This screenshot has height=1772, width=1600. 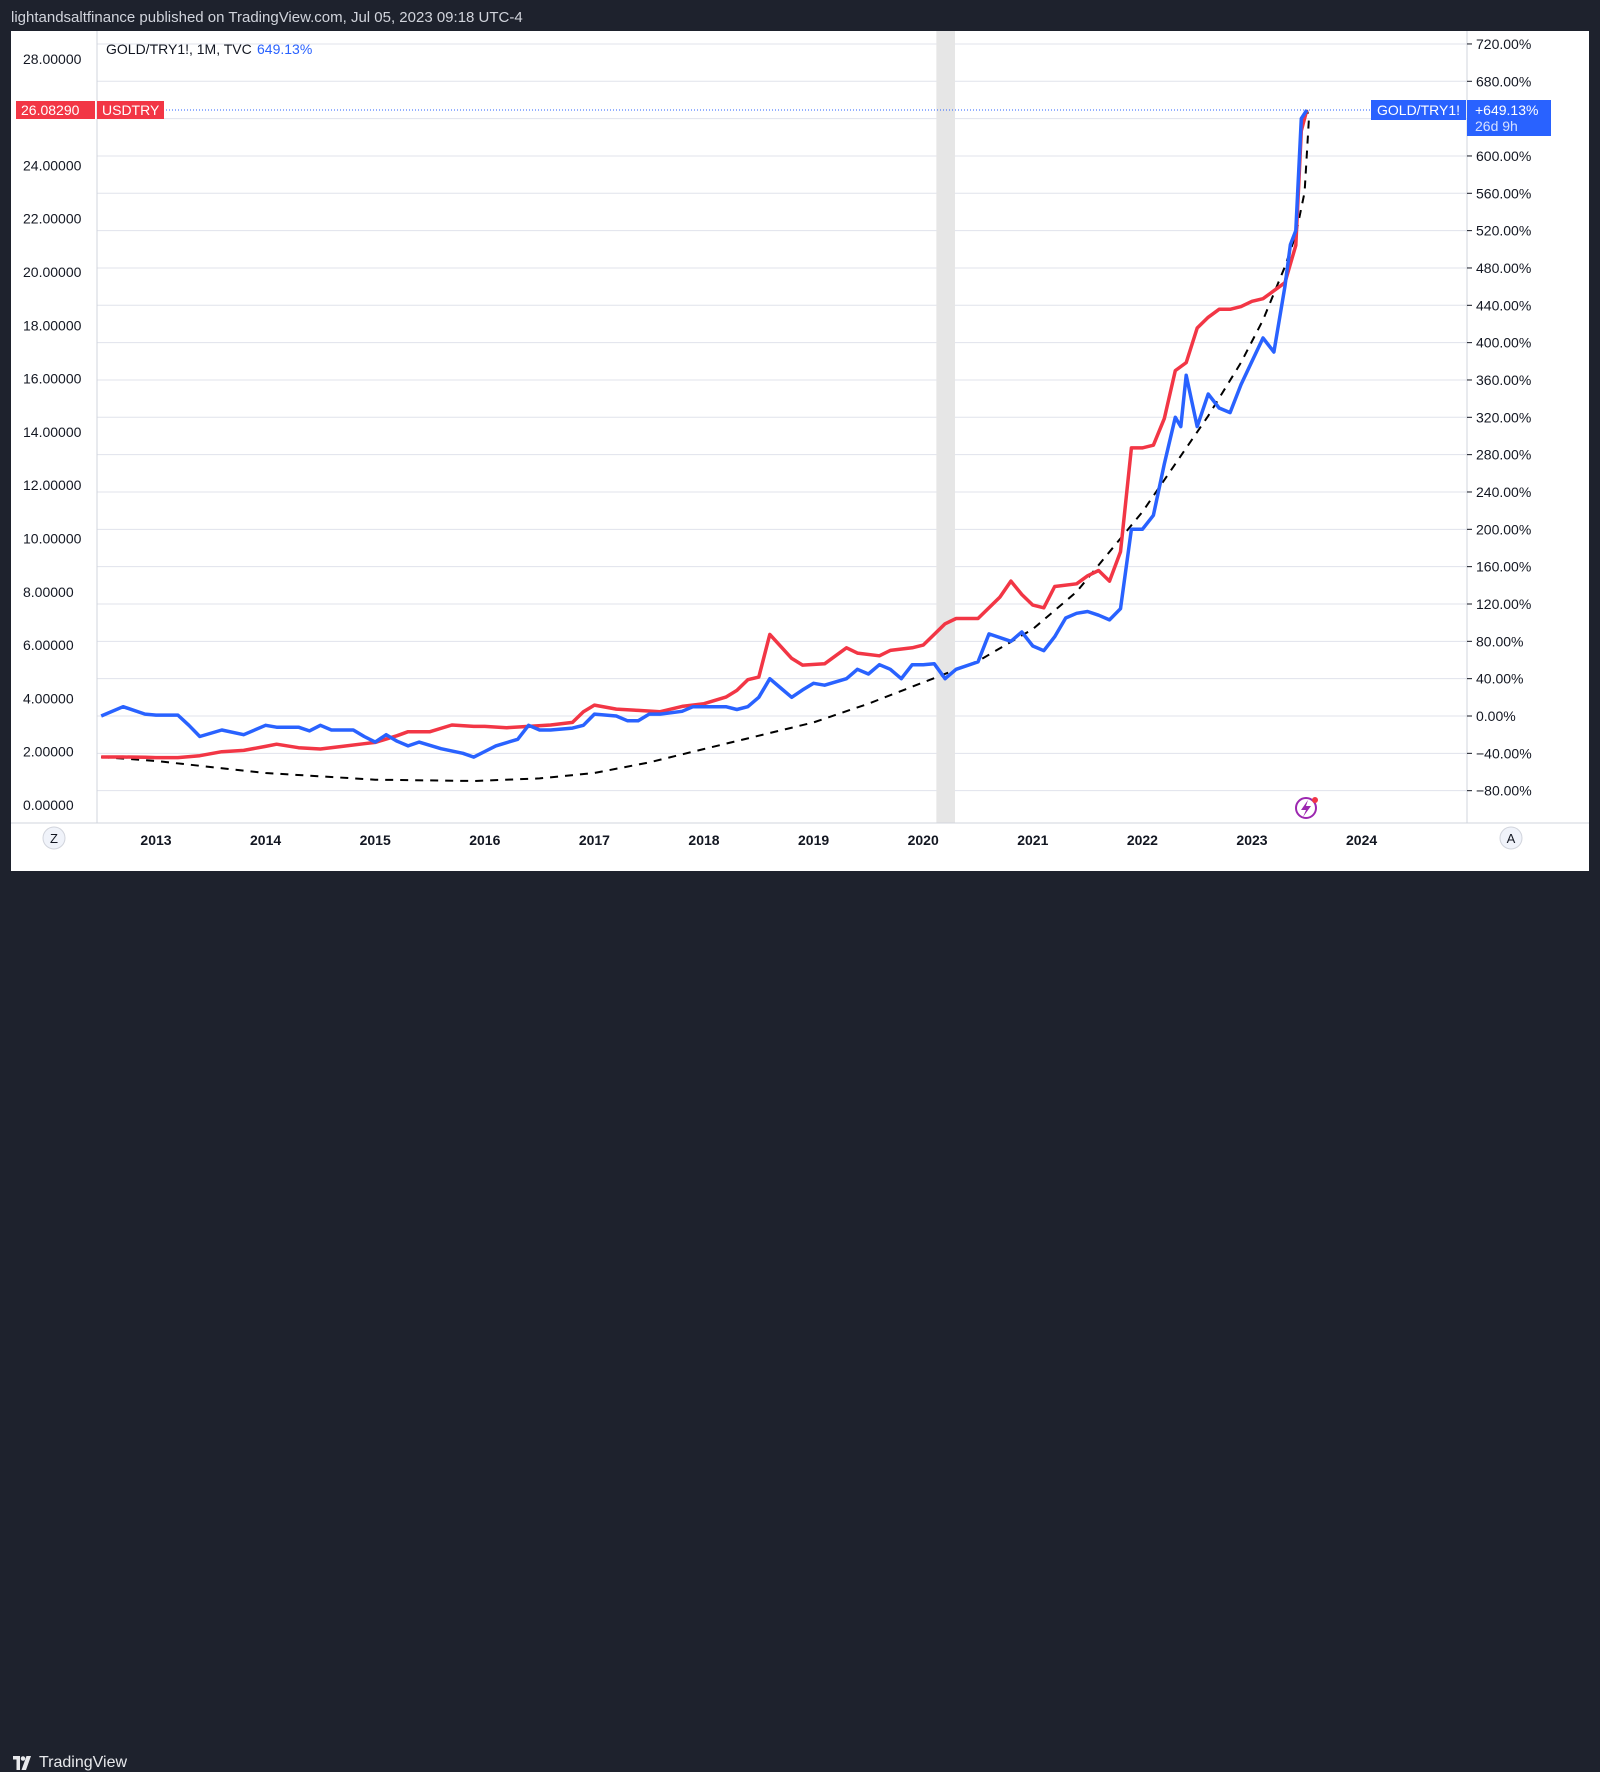 I want to click on left-tick-label: 0.00000, so click(x=48, y=805).